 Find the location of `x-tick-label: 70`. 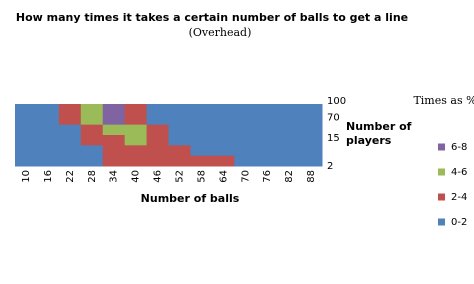

x-tick-label: 70 is located at coordinates (245, 176).